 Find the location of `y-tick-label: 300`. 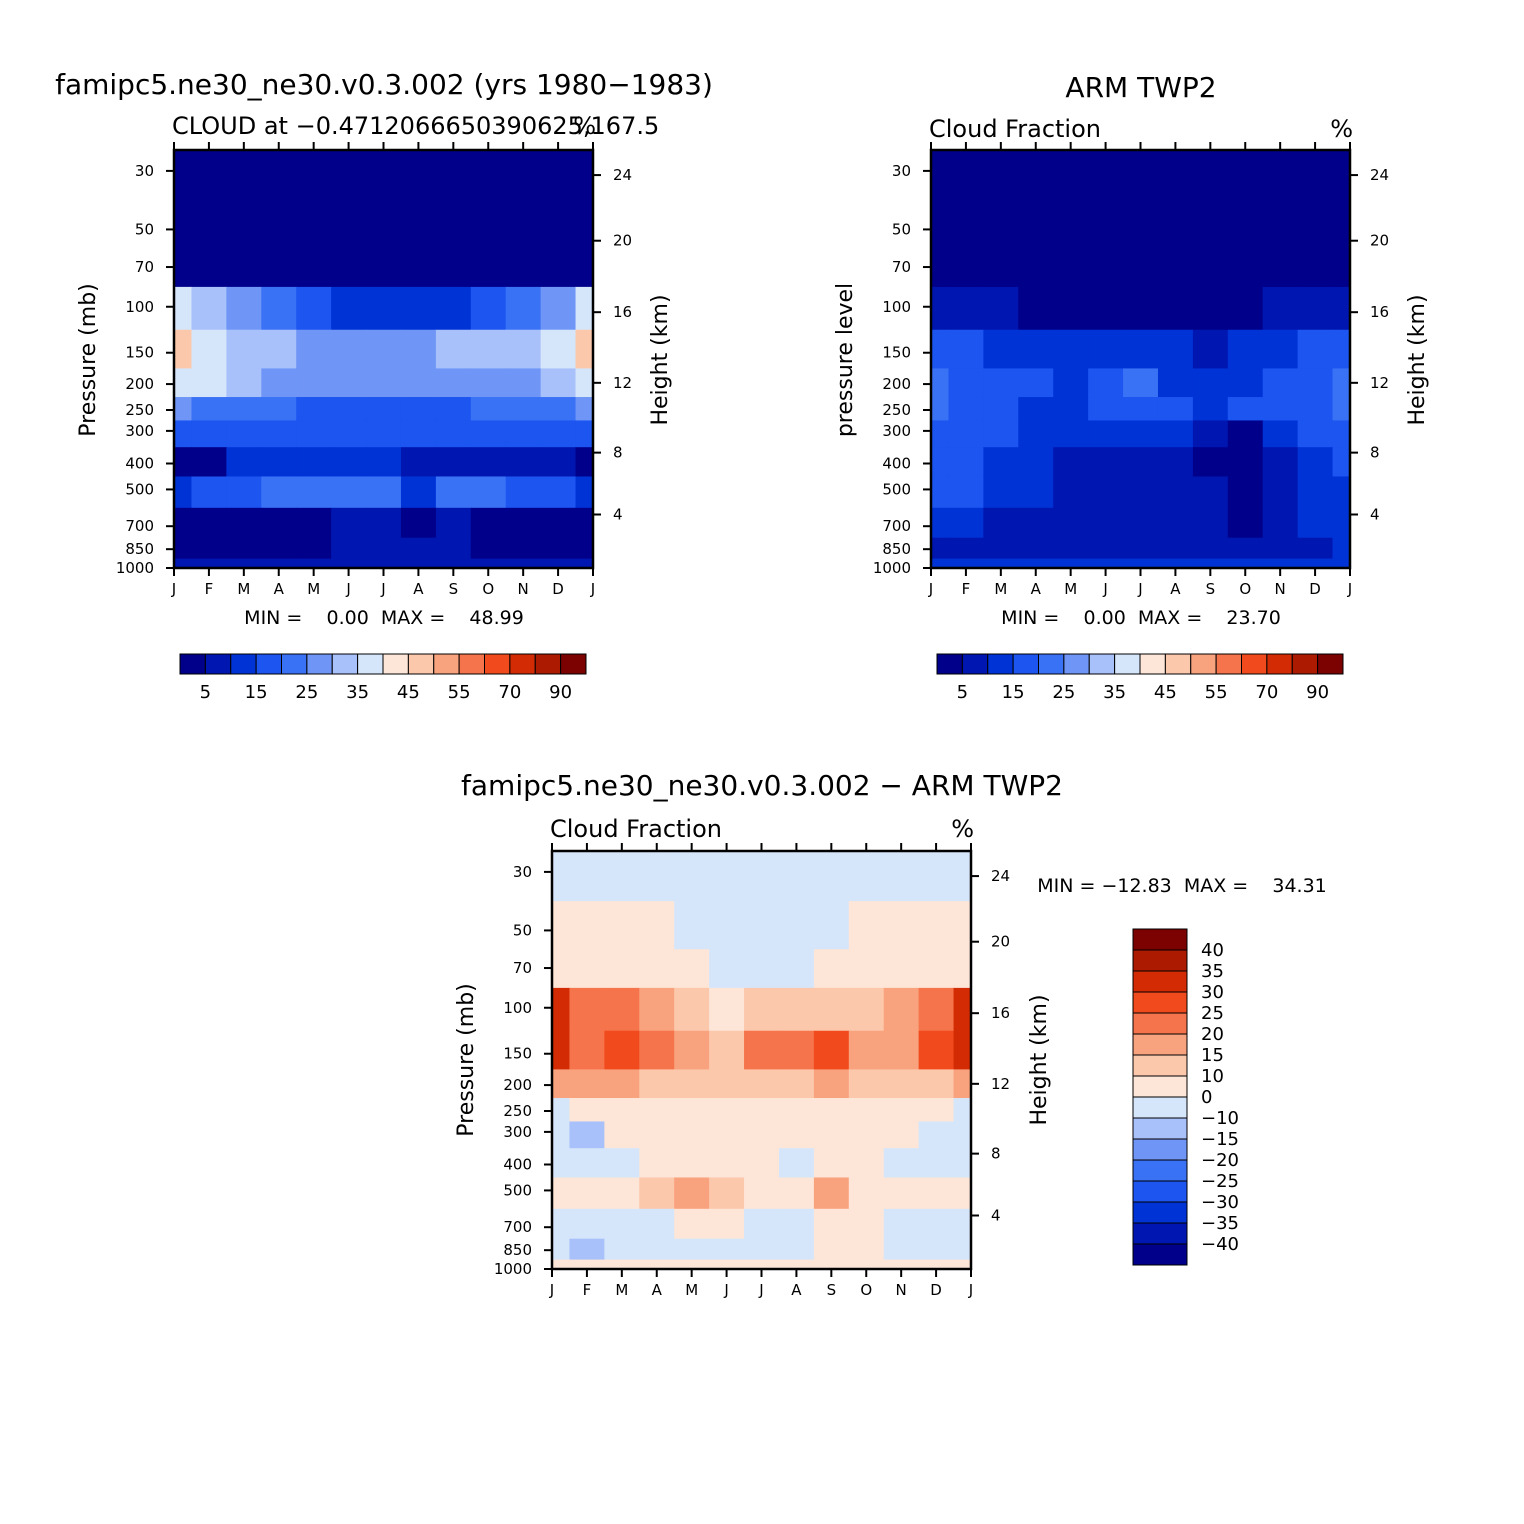

y-tick-label: 300 is located at coordinates (139, 431).